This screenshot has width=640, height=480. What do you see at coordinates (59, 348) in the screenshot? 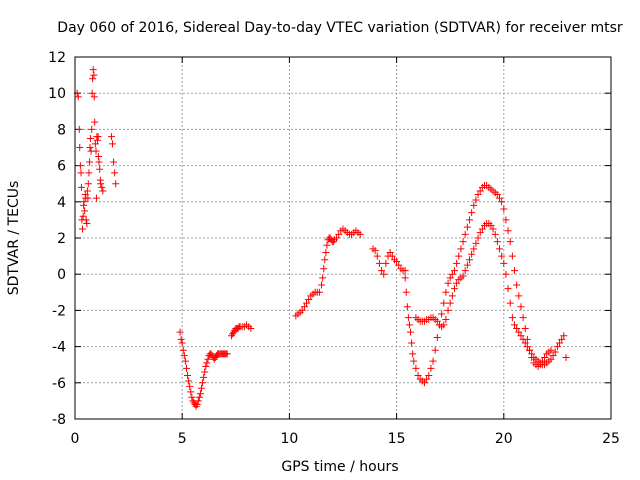
I see `y-tick-label: -4` at bounding box center [59, 348].